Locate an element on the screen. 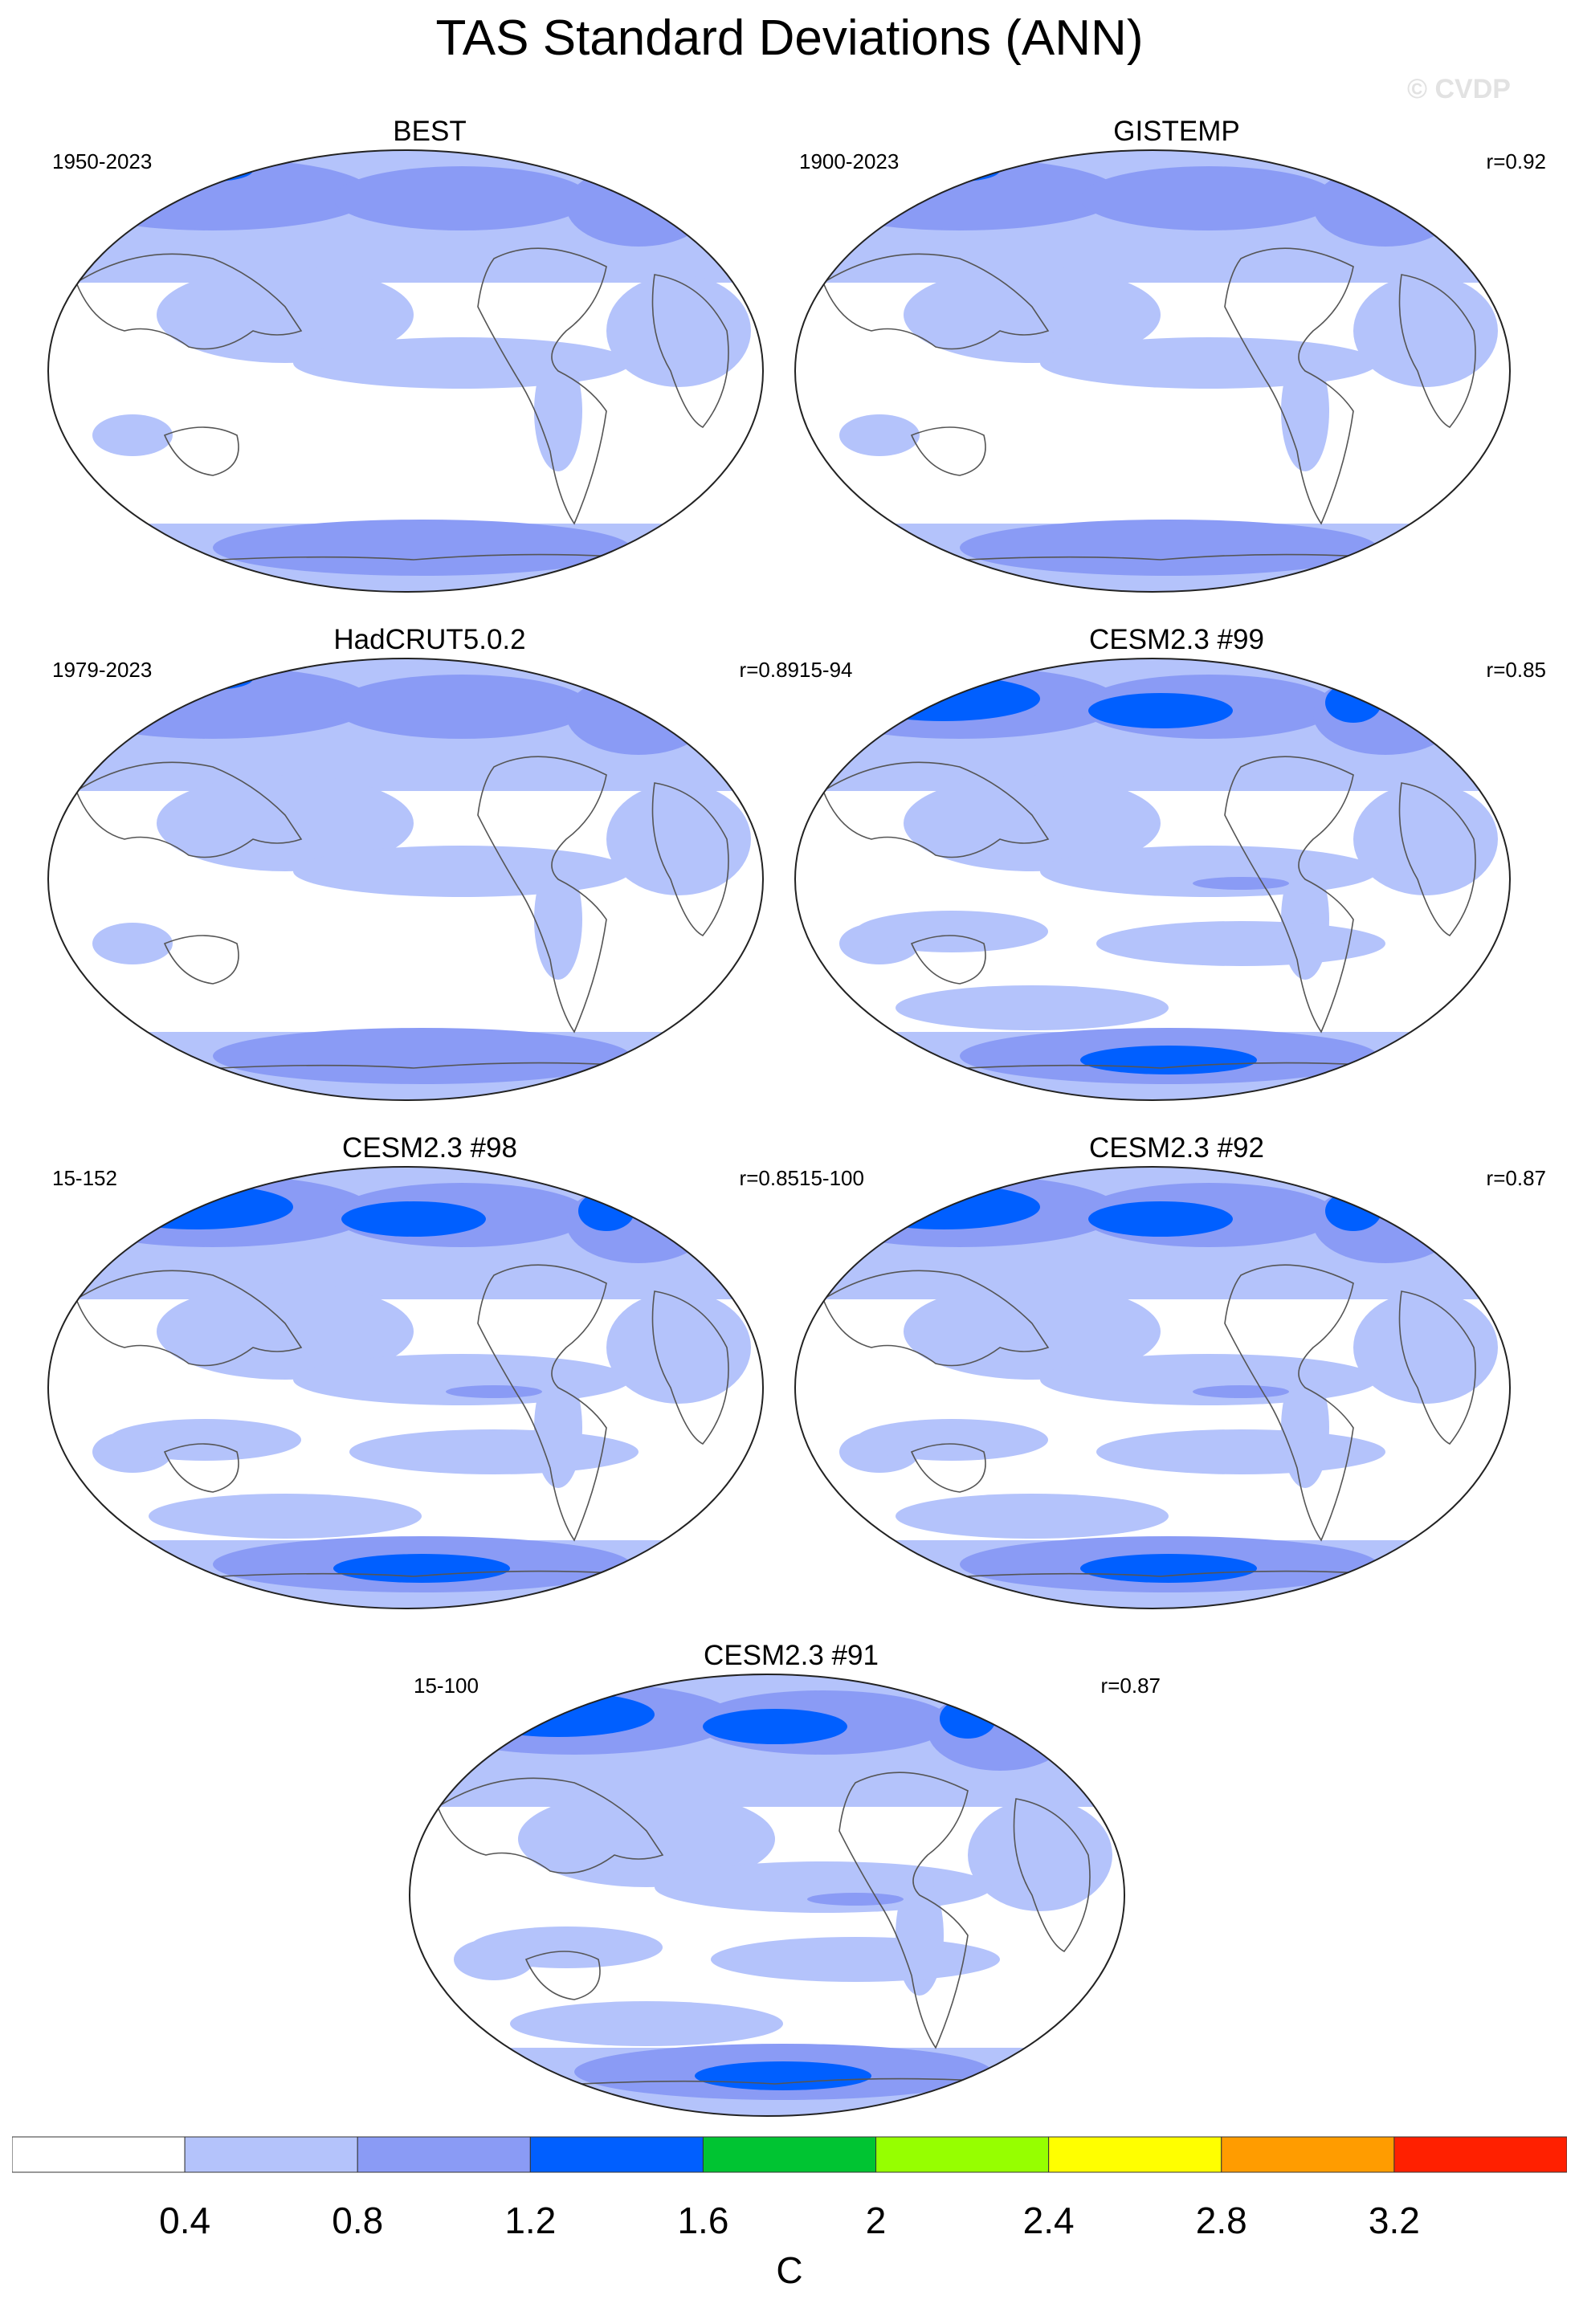 This screenshot has width=1579, height=2324. panel-period: 1900-2023 is located at coordinates (849, 161).